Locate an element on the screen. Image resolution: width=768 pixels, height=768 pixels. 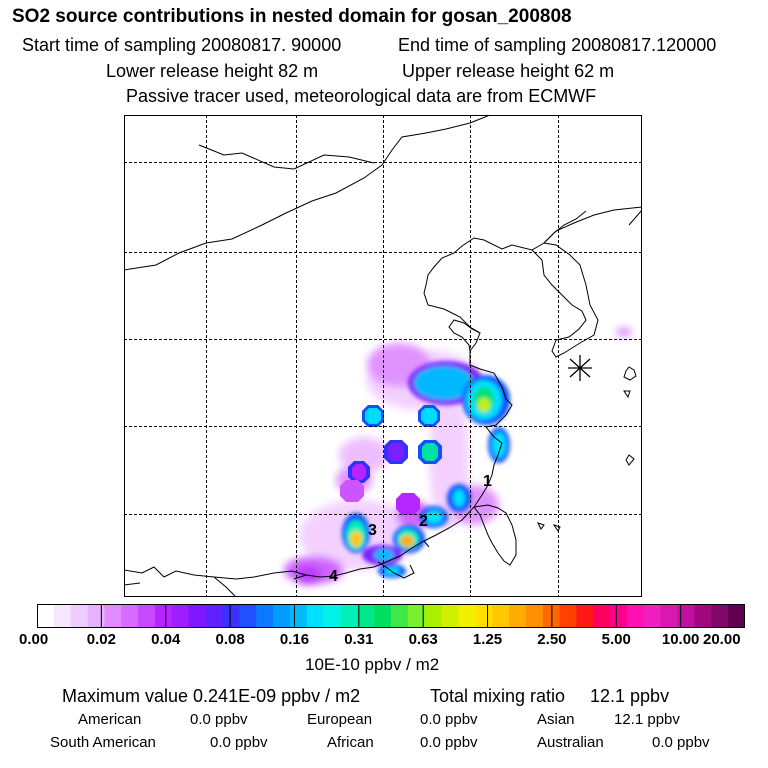
colorbar-tick-label: 2.50 is located at coordinates (552, 639).